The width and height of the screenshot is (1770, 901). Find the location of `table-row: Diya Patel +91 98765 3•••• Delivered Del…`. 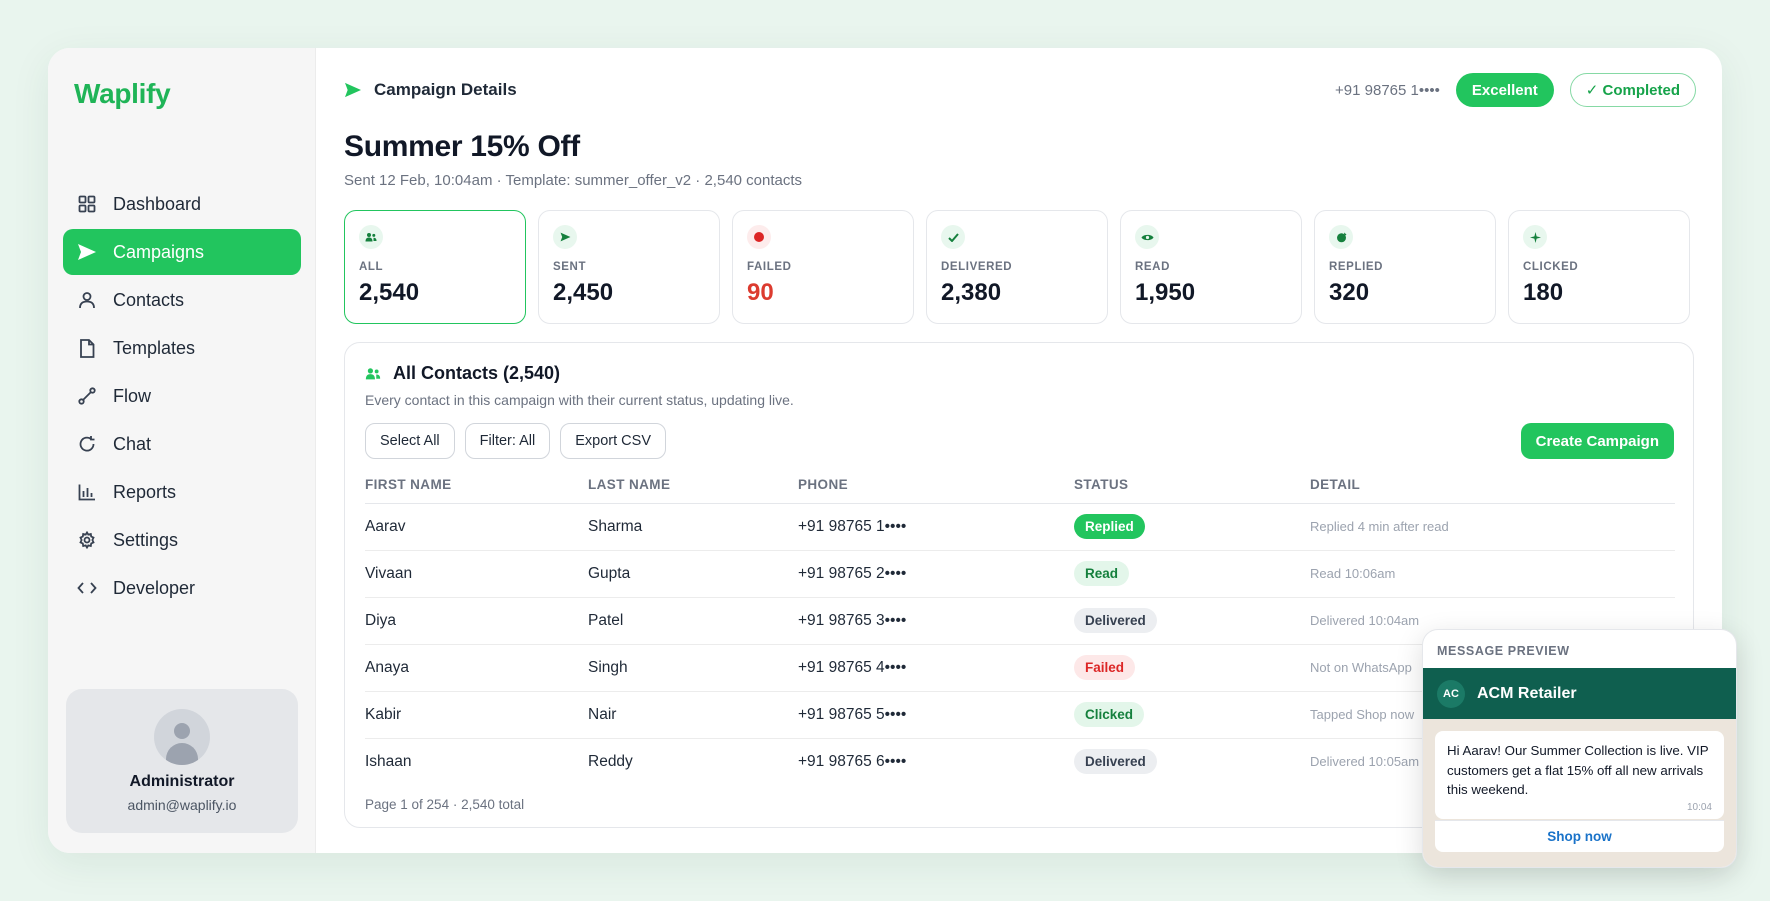

table-row: Diya Patel +91 98765 3•••• Delivered Del… is located at coordinates (1020, 621).